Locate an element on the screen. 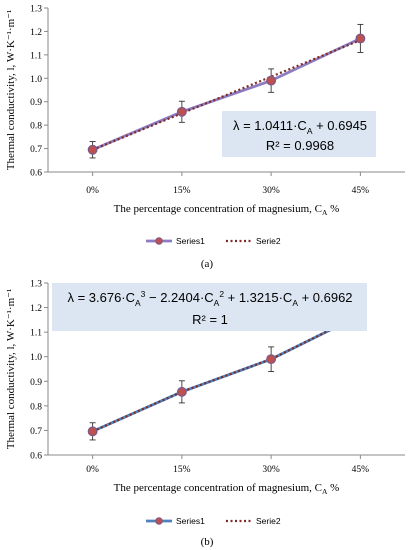  panel-label: (b) is located at coordinates (207, 542).